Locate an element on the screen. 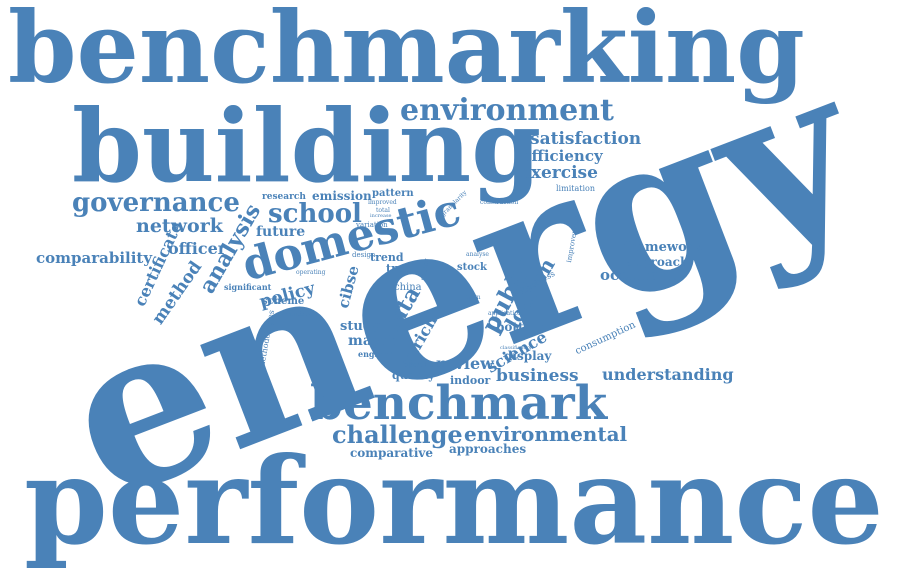 The width and height of the screenshot is (900, 568). word-display: display is located at coordinates (528, 356).